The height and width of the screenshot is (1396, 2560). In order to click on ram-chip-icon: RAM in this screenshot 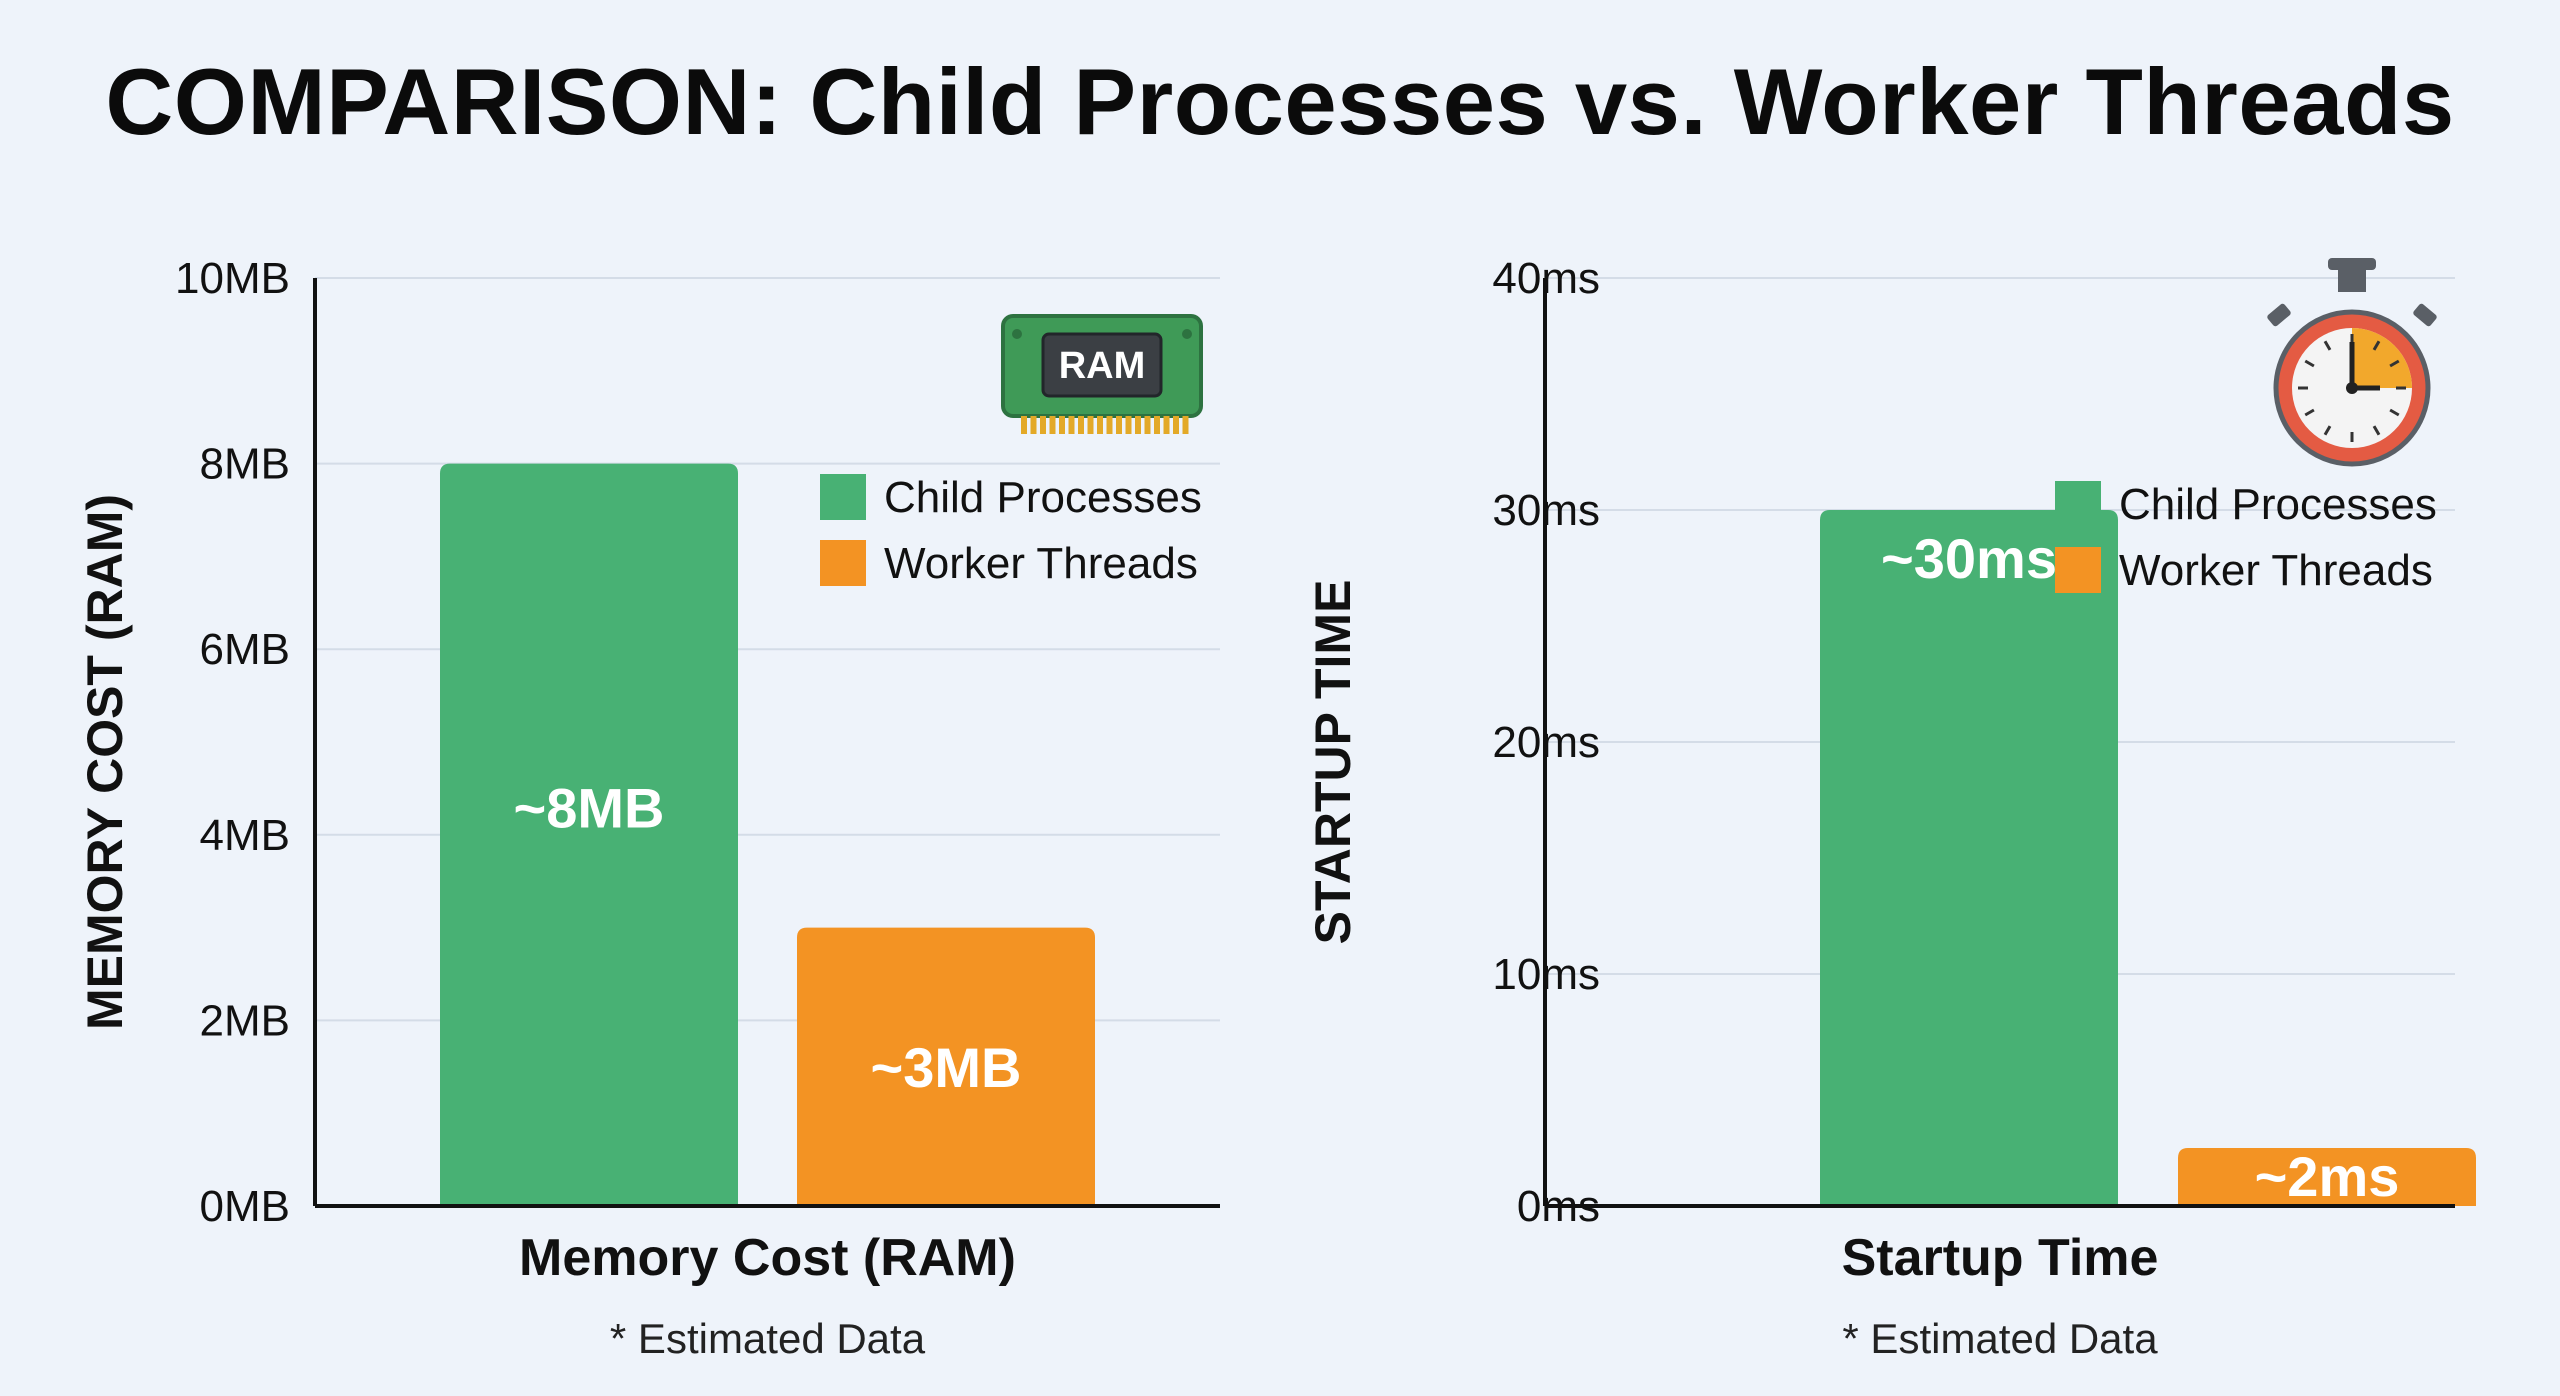, I will do `click(1102, 374)`.